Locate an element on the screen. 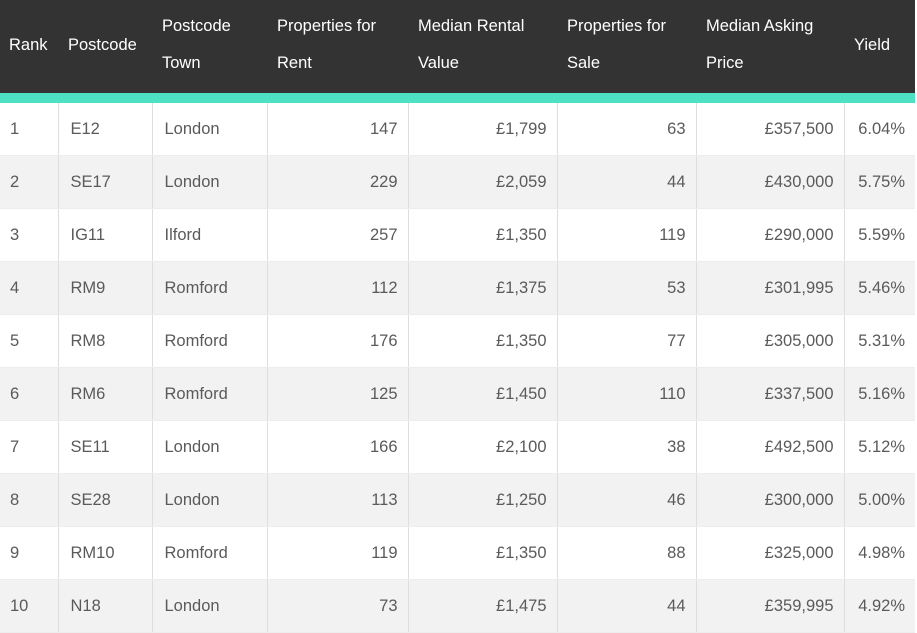 Image resolution: width=917 pixels, height=633 pixels. sale-count-cell: 119 is located at coordinates (627, 235).